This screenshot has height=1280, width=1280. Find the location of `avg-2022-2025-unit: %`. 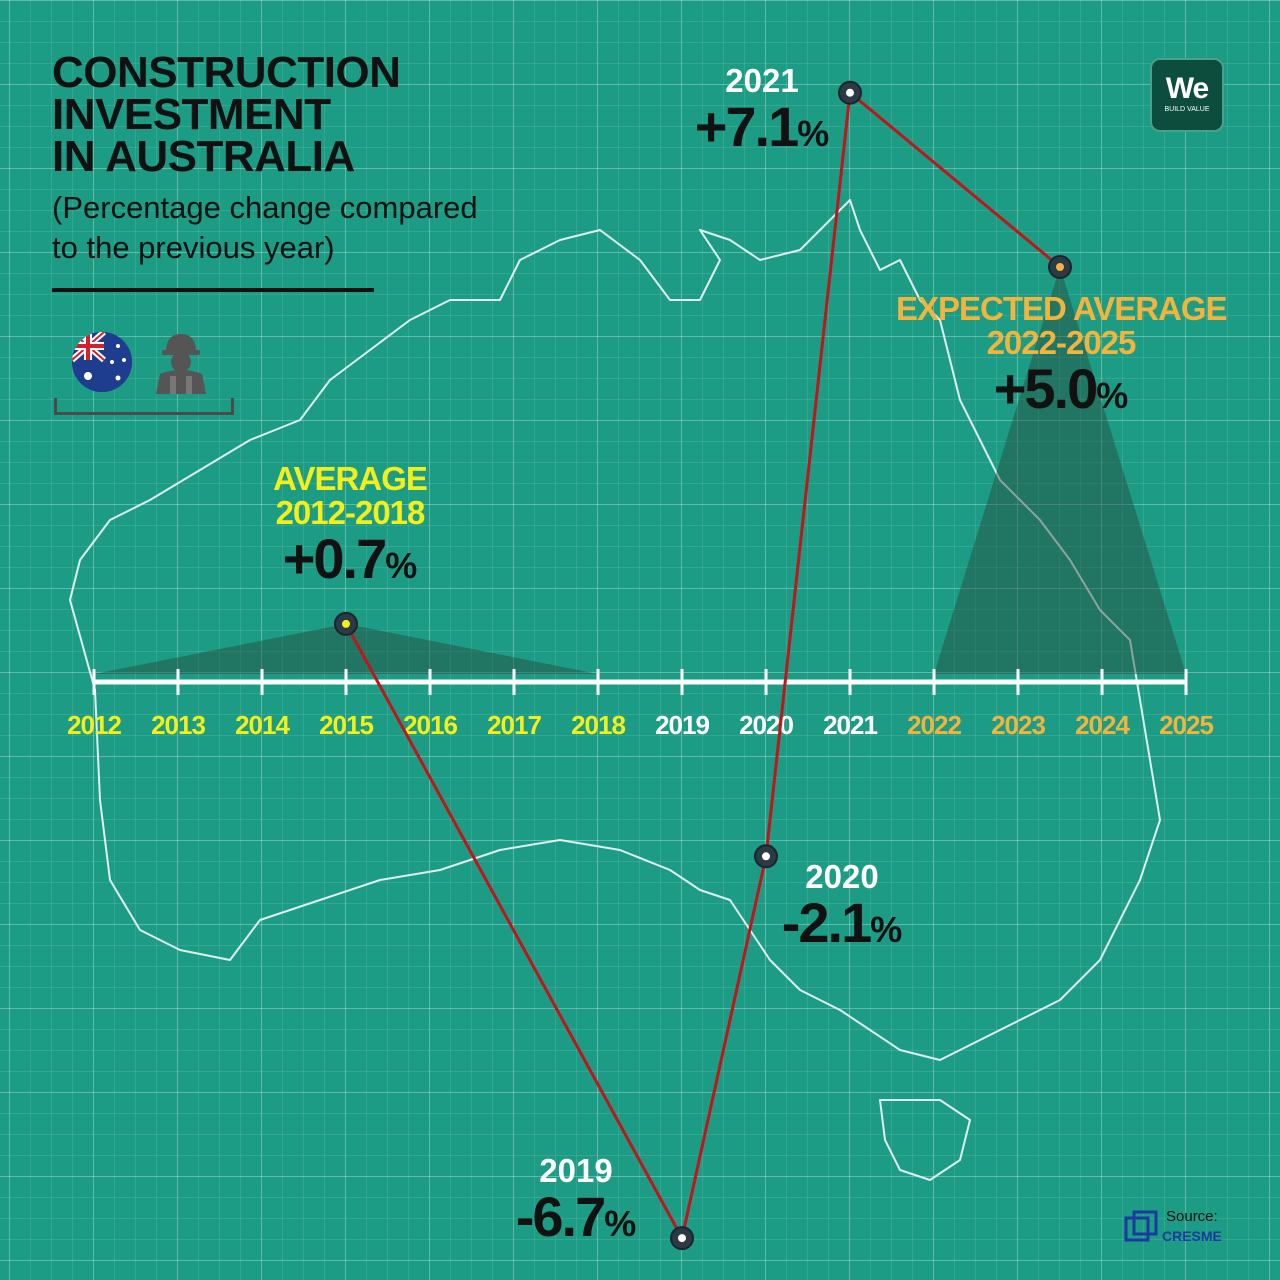

avg-2022-2025-unit: % is located at coordinates (1112, 395).